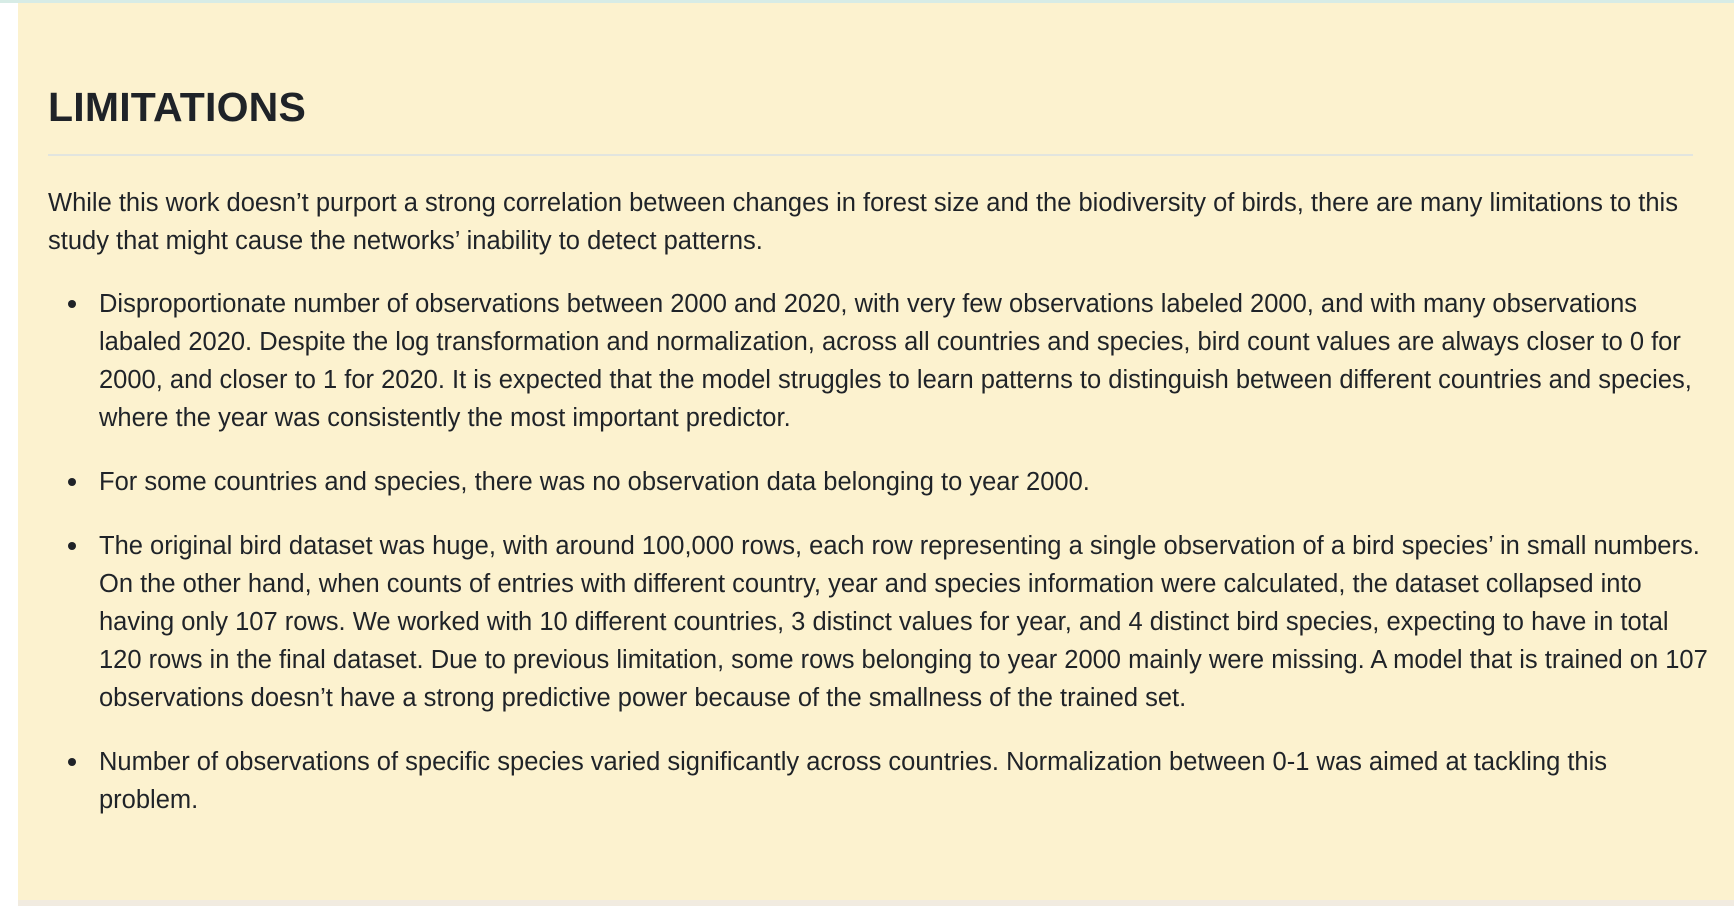  Describe the element at coordinates (177, 107) in the screenshot. I see `section-title: LIMITATIONS` at that location.